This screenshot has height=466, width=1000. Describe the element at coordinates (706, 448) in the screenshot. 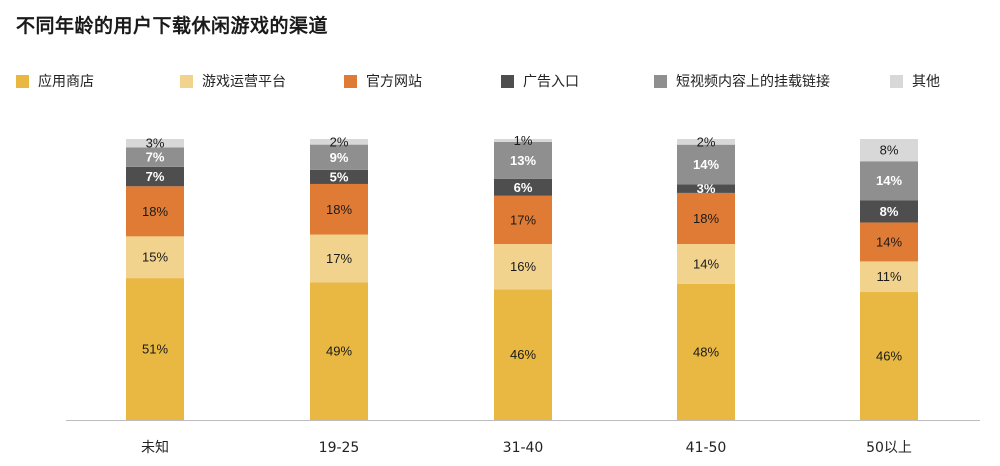

I see `x-tick-label: 41-50` at that location.